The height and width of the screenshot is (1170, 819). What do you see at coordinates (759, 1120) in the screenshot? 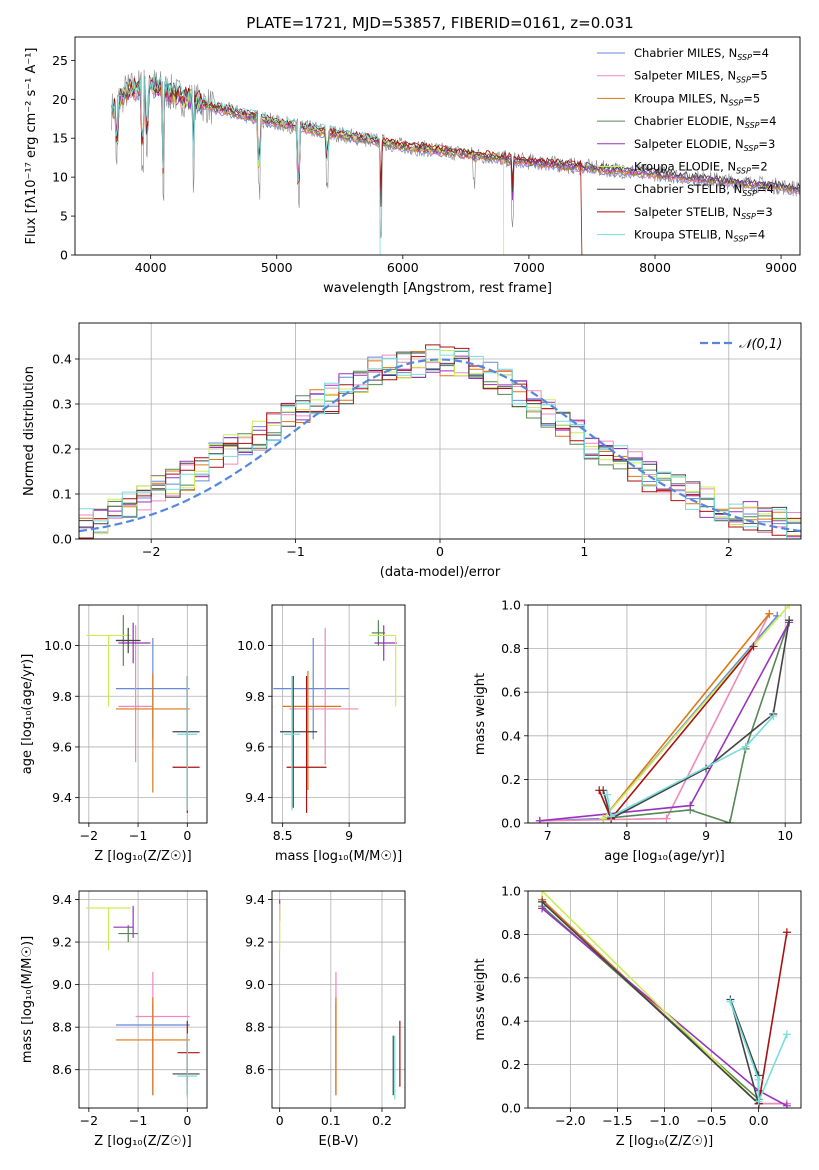
I see `x-tick-label: 0.0` at bounding box center [759, 1120].